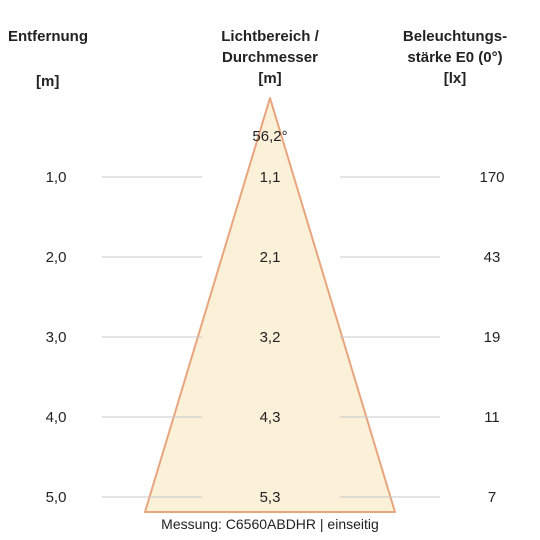 The image size is (540, 540). I want to click on beam-angle-label: 56,2°, so click(269, 136).